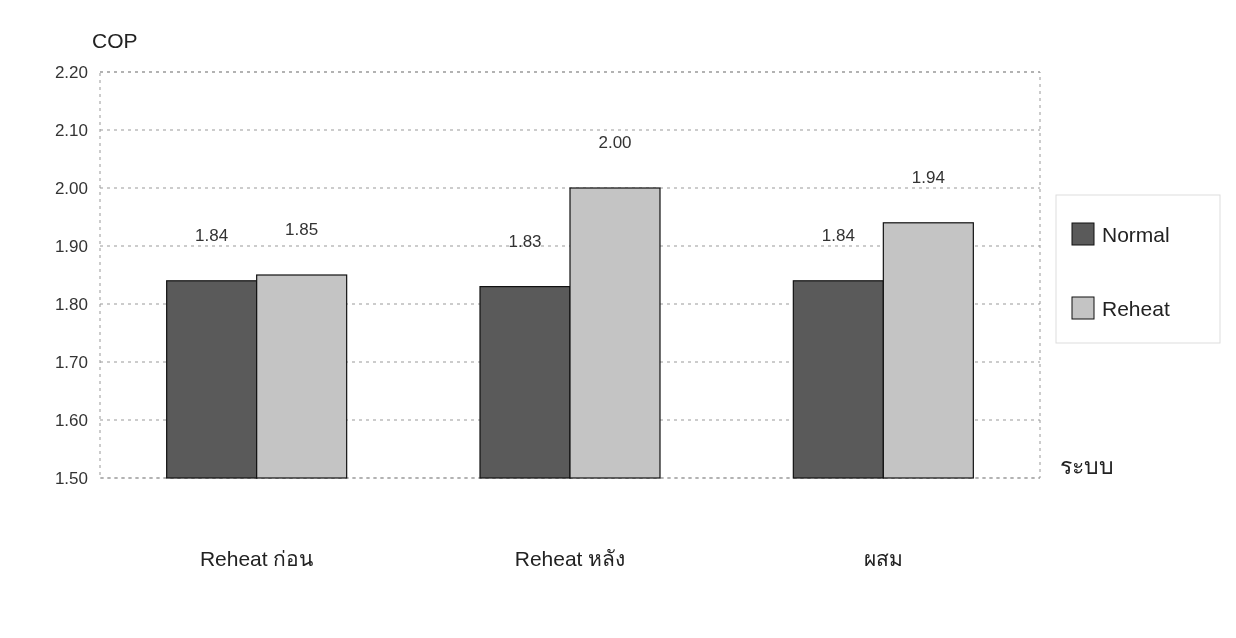 The width and height of the screenshot is (1236, 638). What do you see at coordinates (71, 304) in the screenshot?
I see `y-tick-label: 1.80` at bounding box center [71, 304].